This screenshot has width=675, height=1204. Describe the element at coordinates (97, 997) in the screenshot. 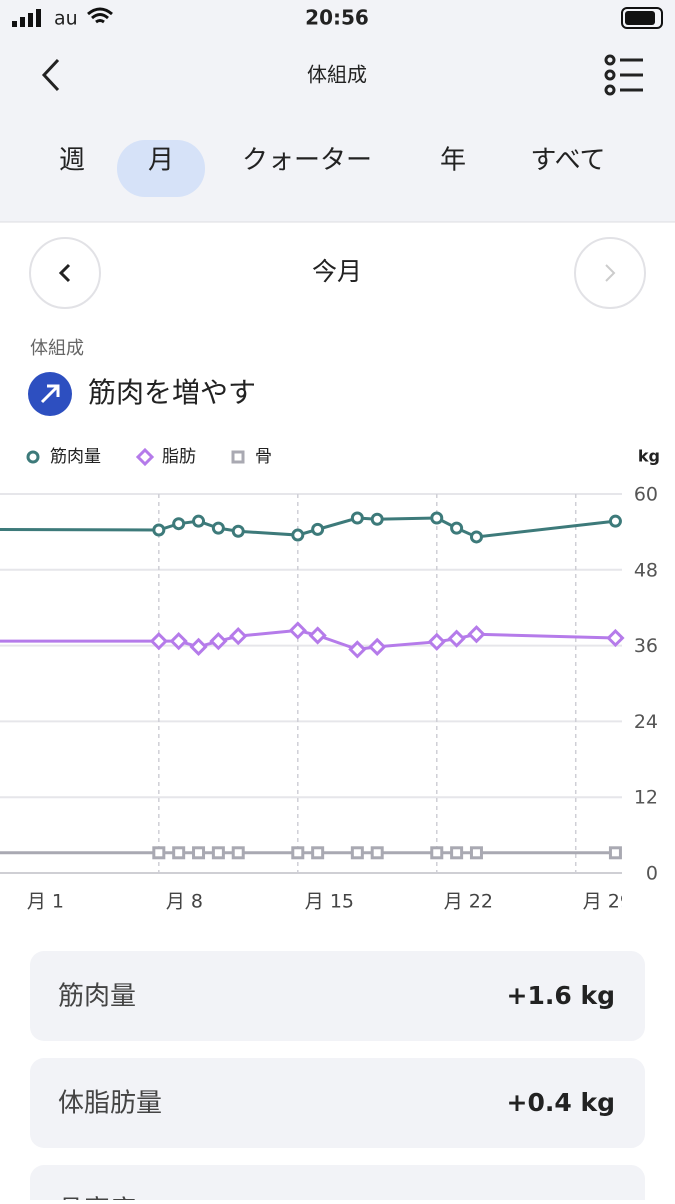

I see `card-label: 筋肉量` at that location.